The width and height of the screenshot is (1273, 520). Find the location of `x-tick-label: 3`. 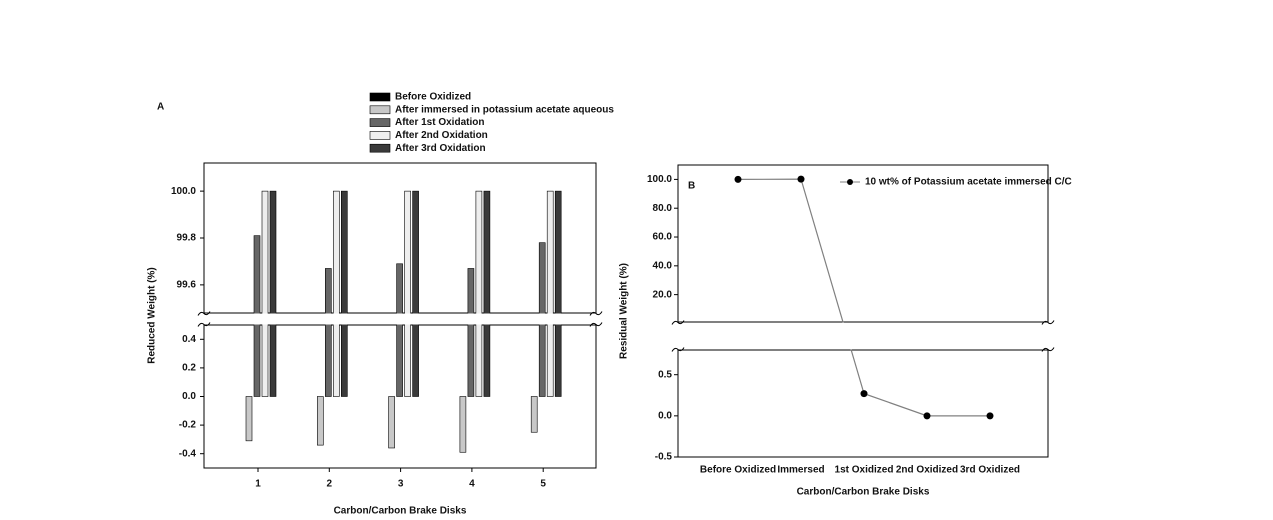

x-tick-label: 3 is located at coordinates (401, 484).